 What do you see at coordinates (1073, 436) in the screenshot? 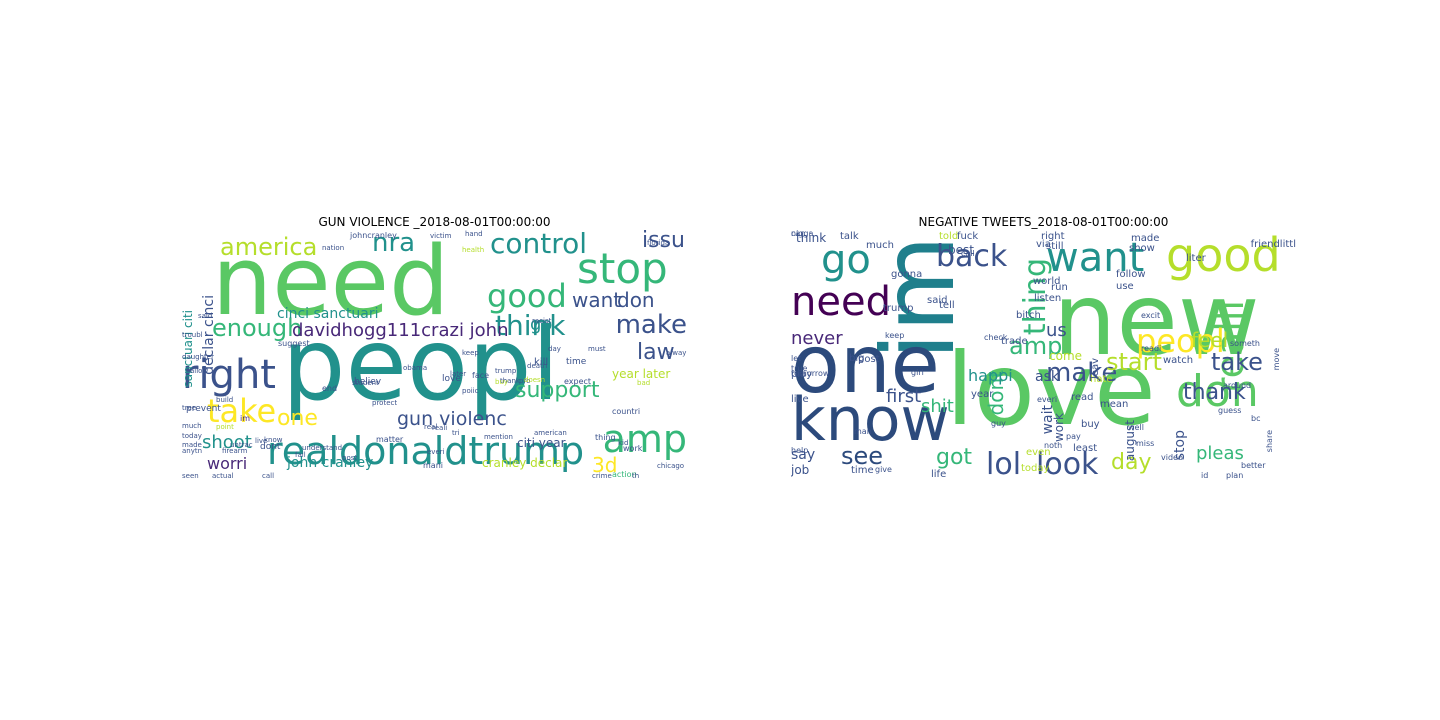
I see `word-pay: pay` at bounding box center [1073, 436].